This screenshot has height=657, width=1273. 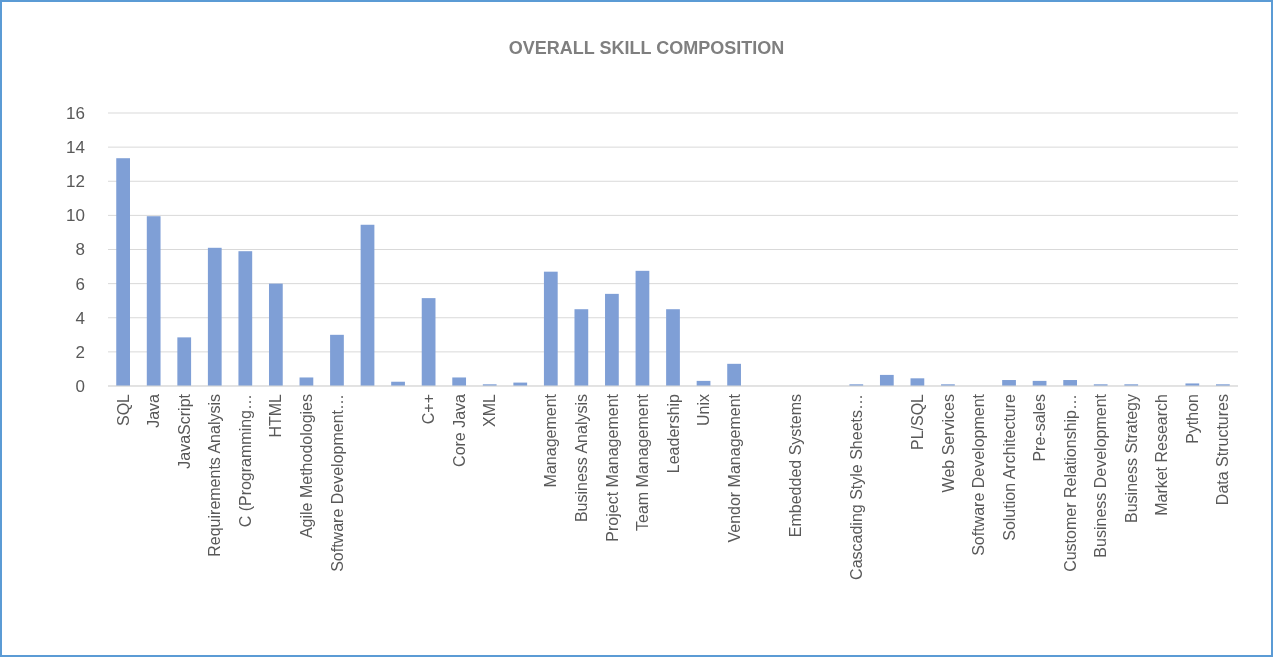 I want to click on x-tick-label: Web Services, so click(x=948, y=443).